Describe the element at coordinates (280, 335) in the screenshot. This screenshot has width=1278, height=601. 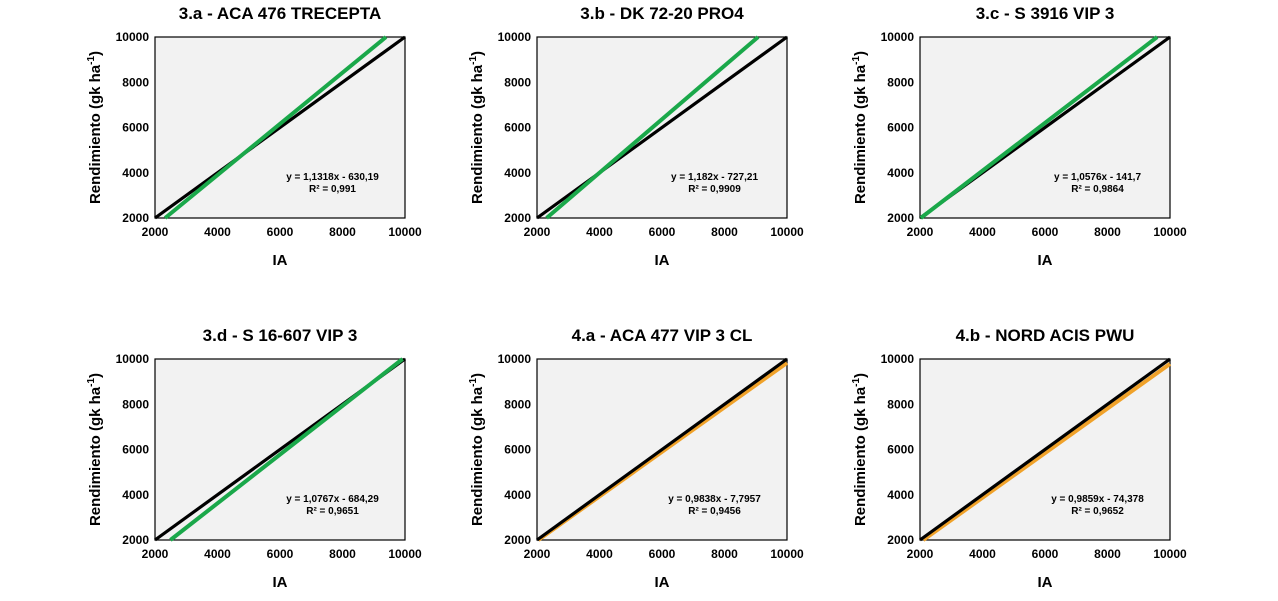
I see `chart-title: 3.d - S 16-607 VIP 3` at that location.